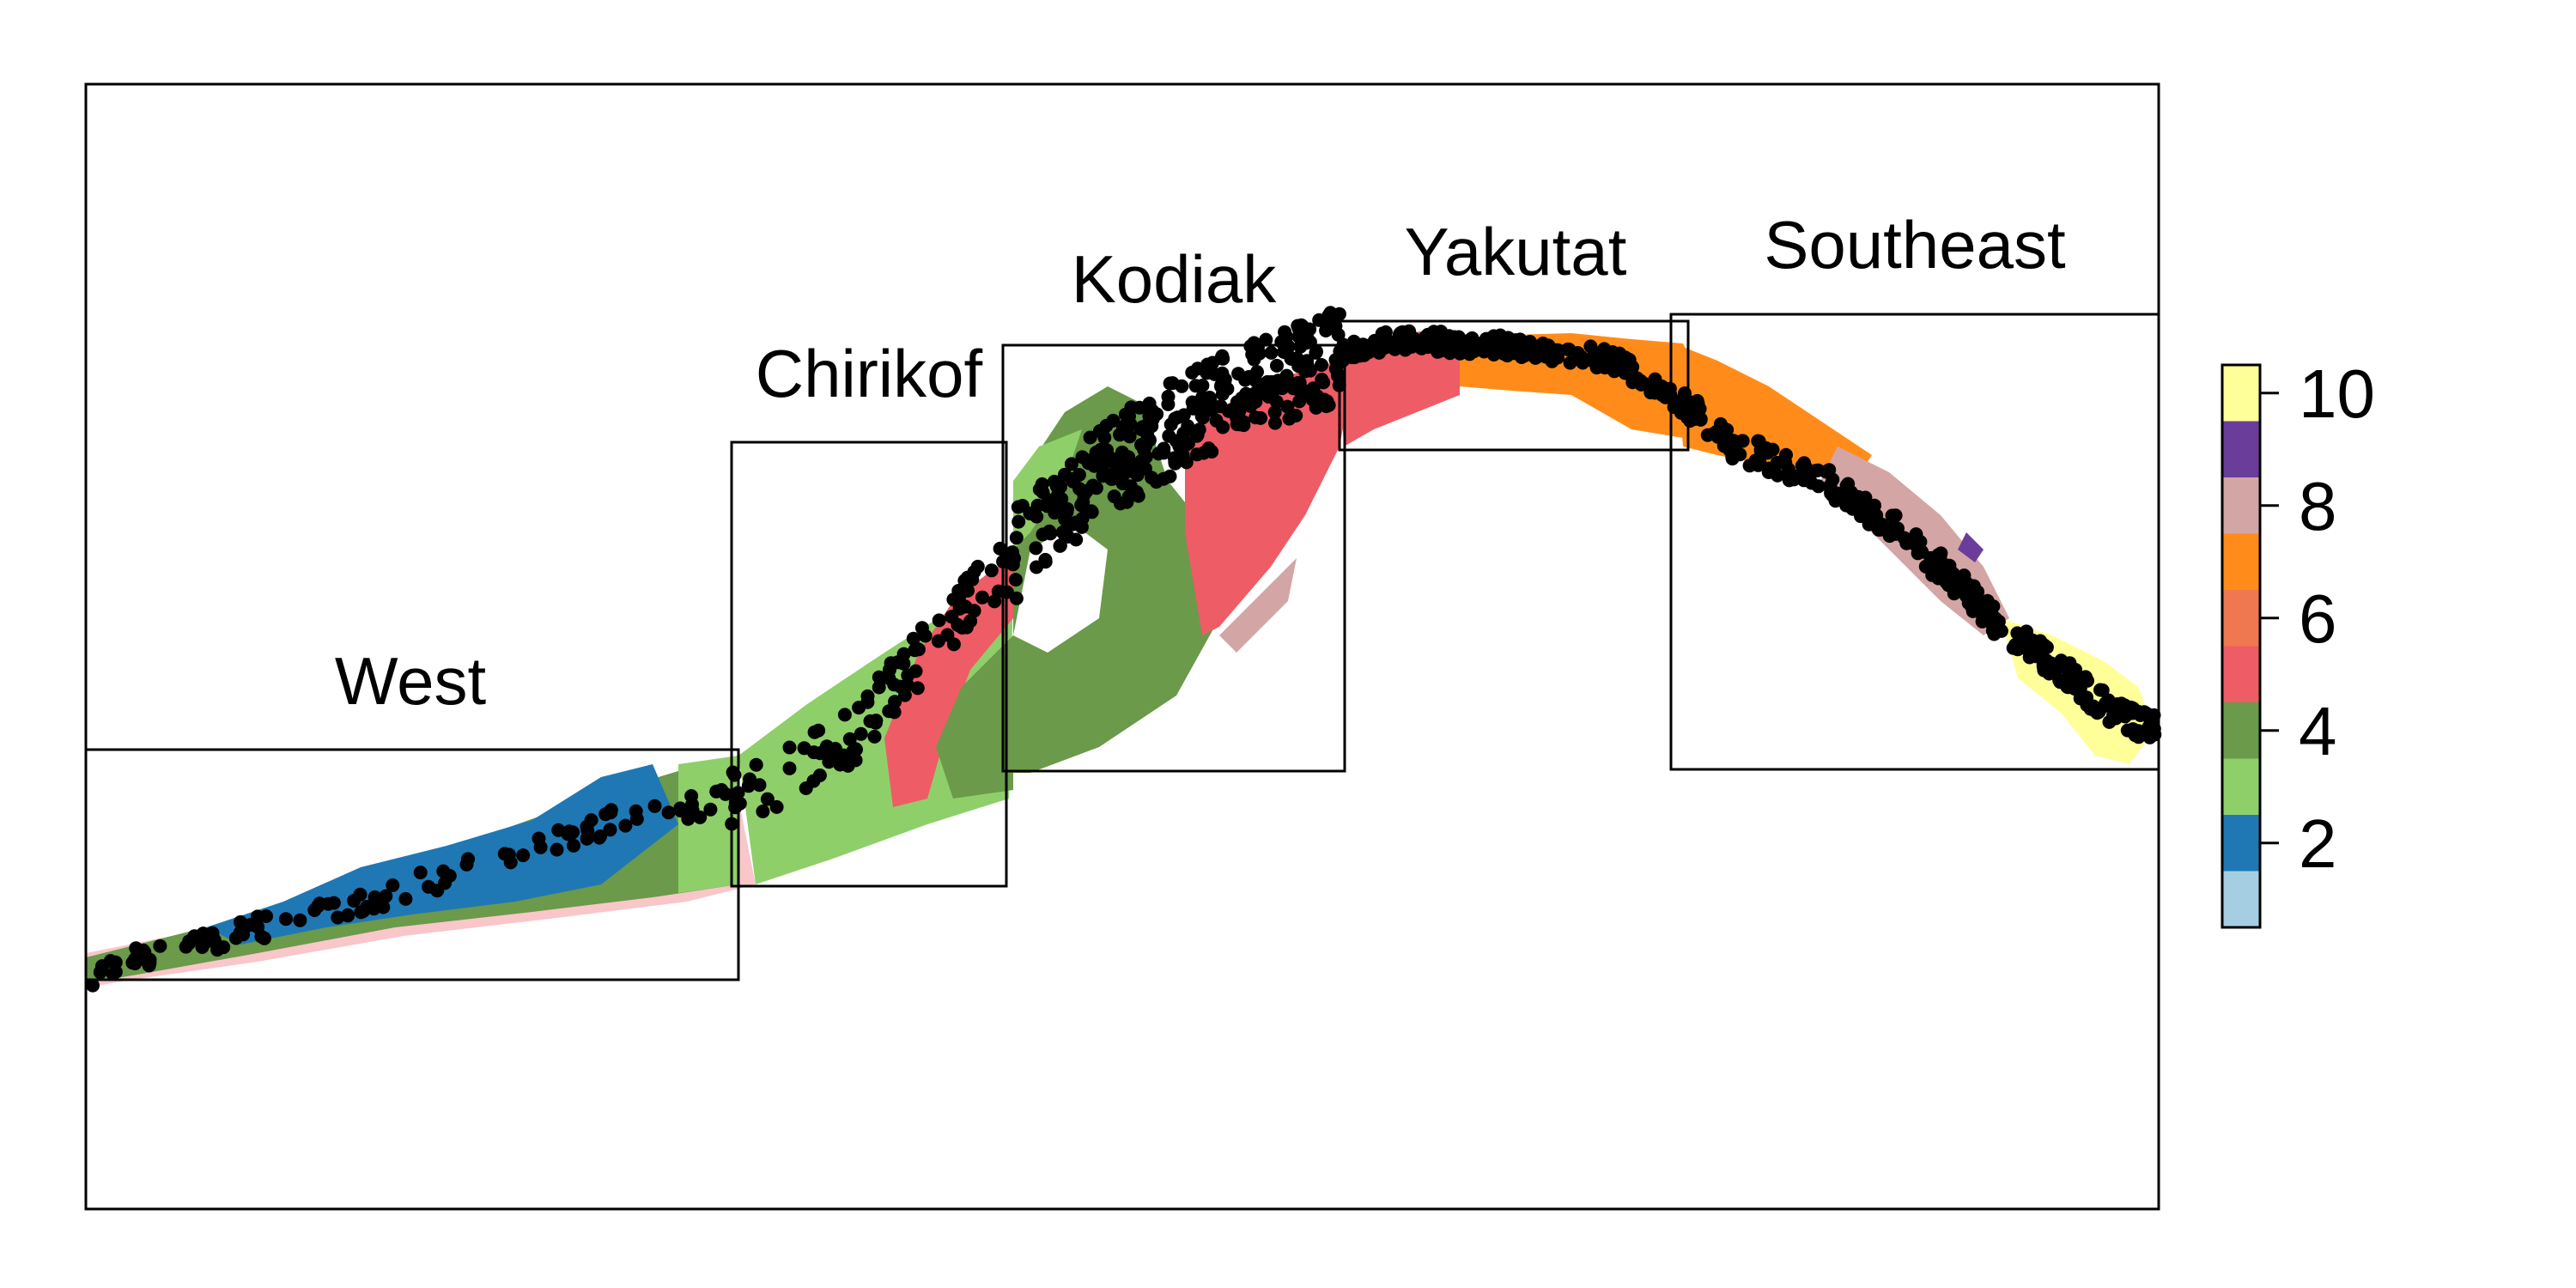 The width and height of the screenshot is (2576, 1288). Describe the element at coordinates (869, 664) in the screenshot. I see `region-box-chirikof` at that location.